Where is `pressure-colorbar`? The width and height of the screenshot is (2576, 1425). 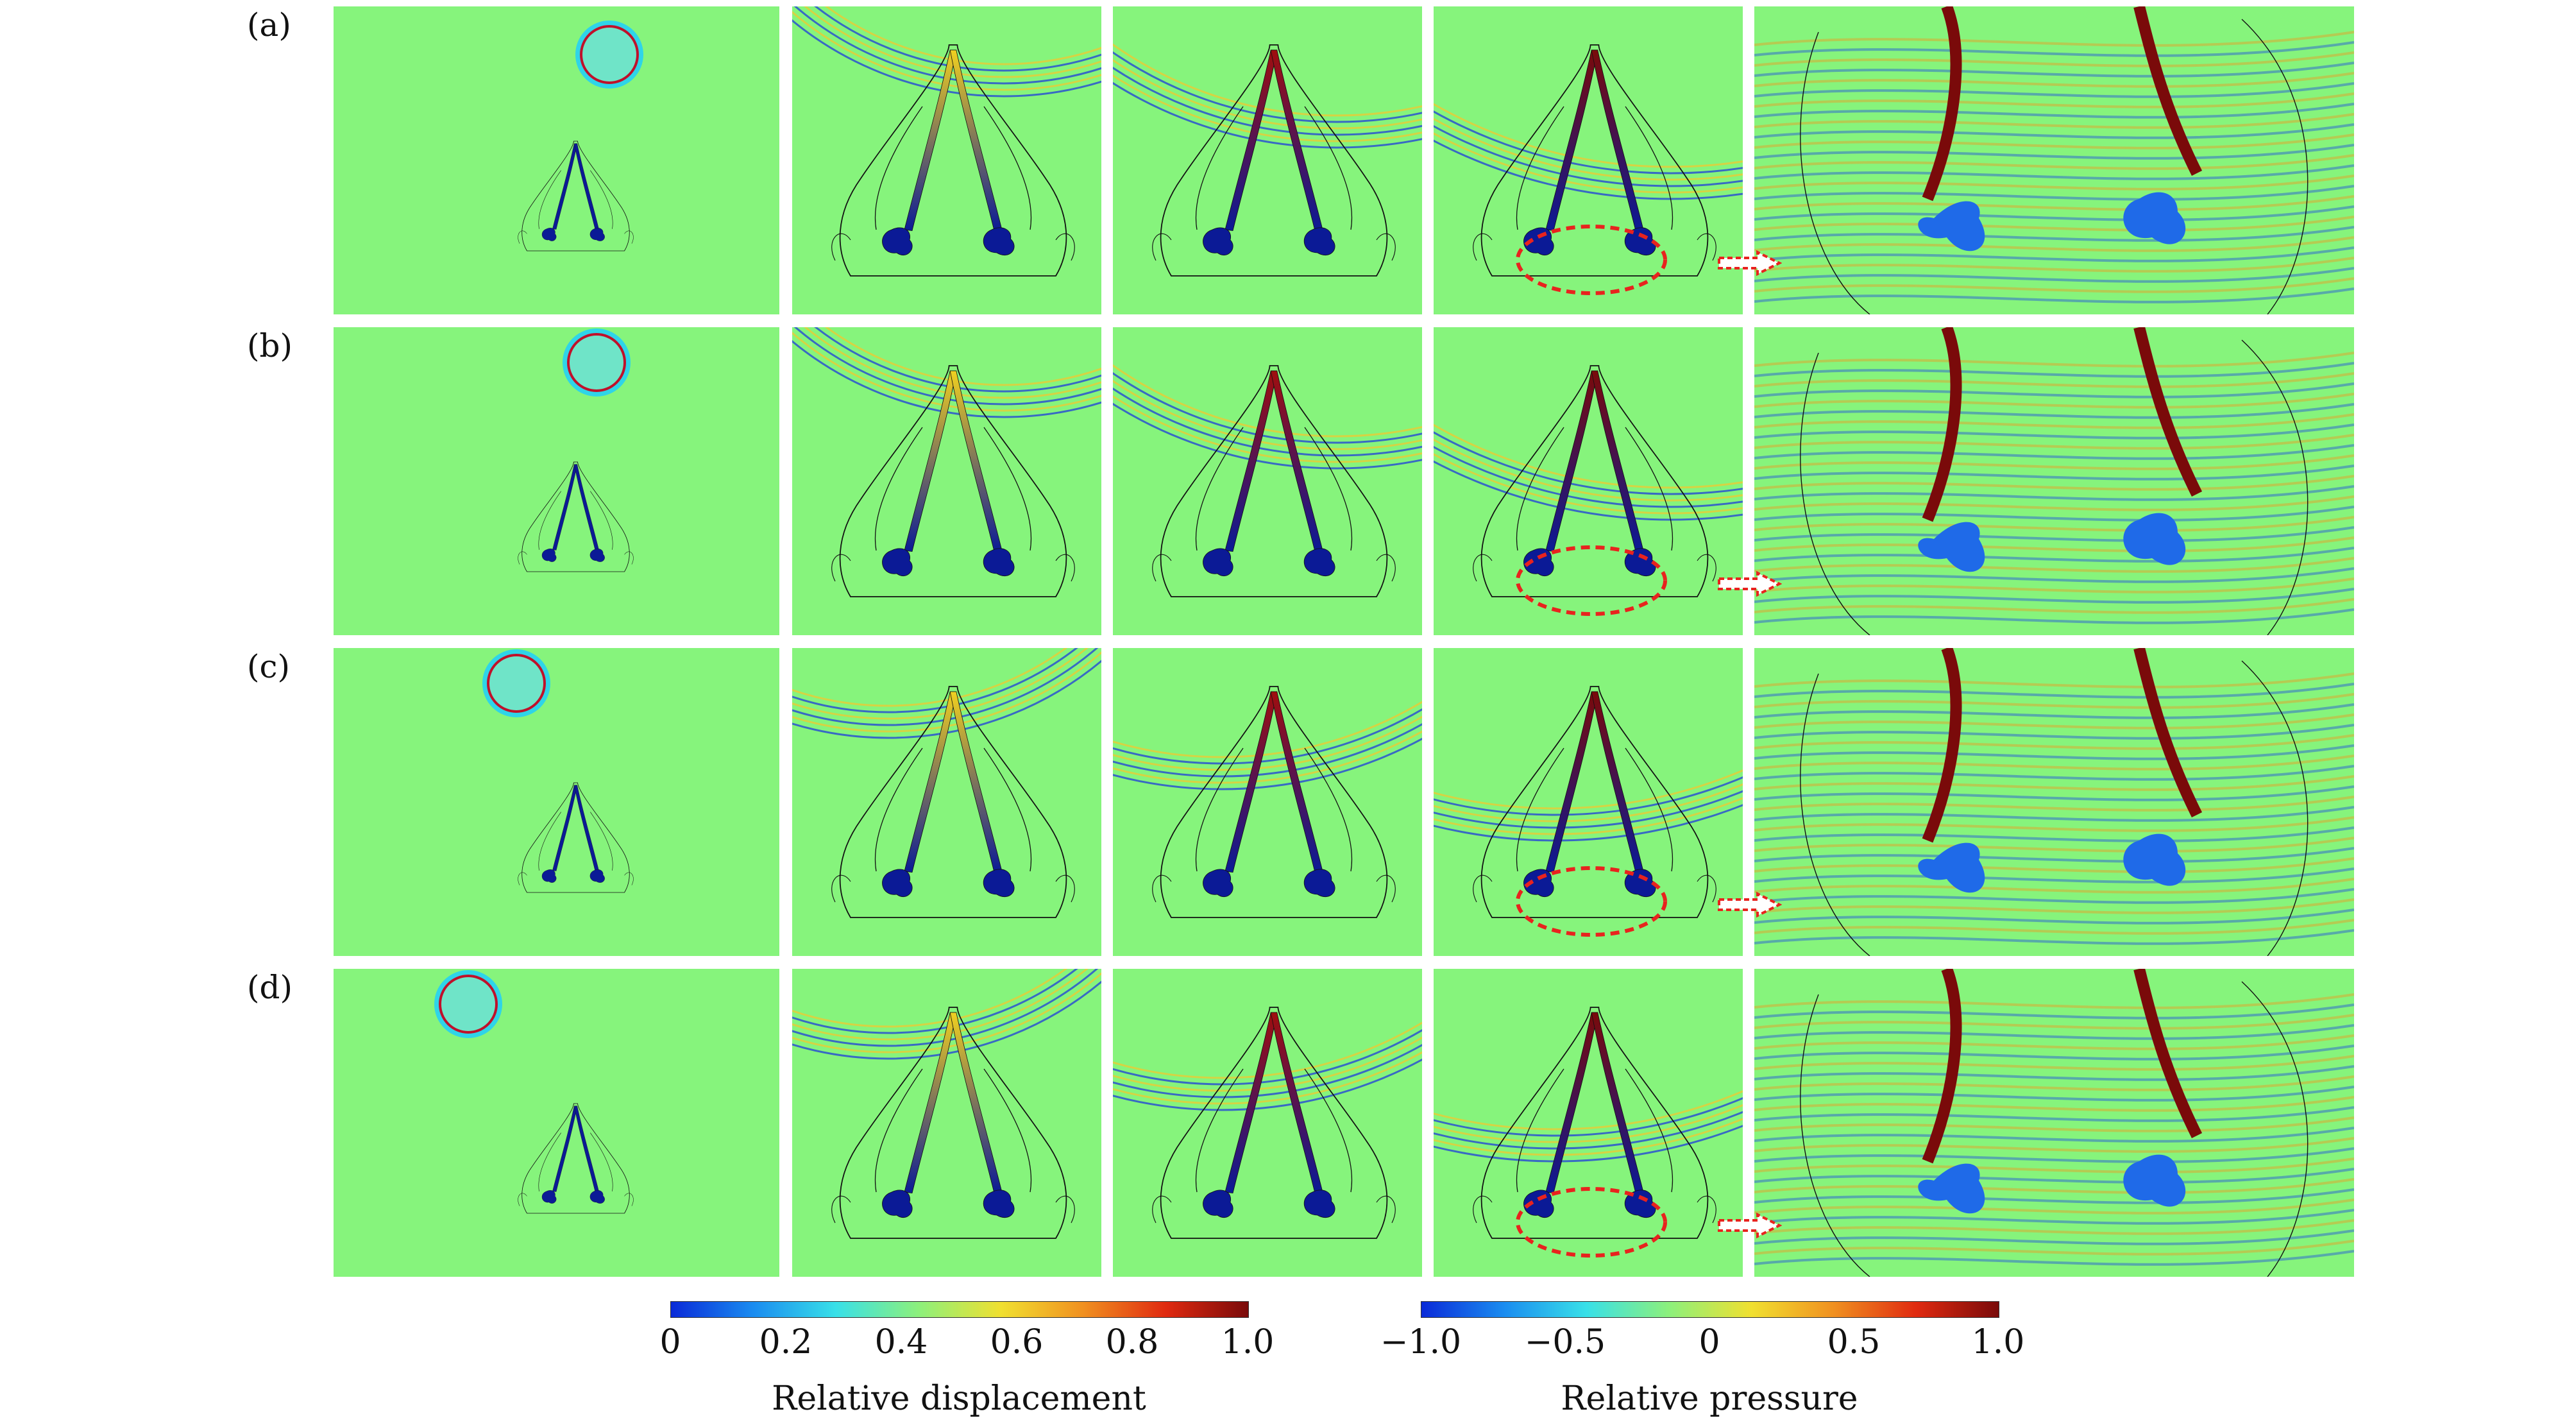
pressure-colorbar is located at coordinates (1710, 1309).